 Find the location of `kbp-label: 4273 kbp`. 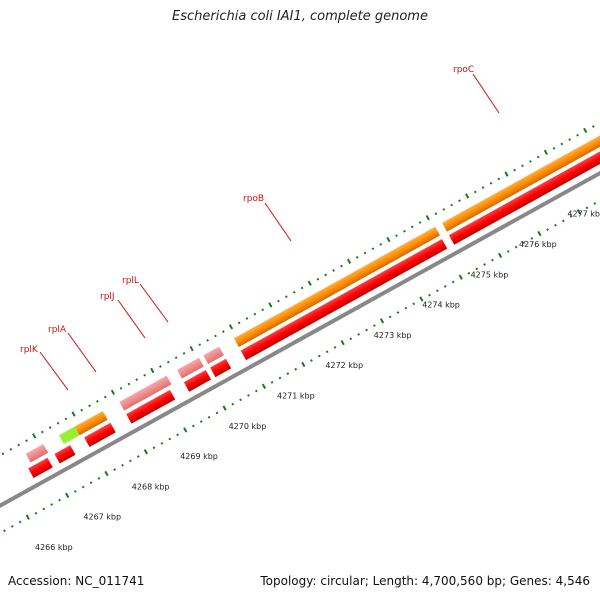

kbp-label: 4273 kbp is located at coordinates (393, 335).